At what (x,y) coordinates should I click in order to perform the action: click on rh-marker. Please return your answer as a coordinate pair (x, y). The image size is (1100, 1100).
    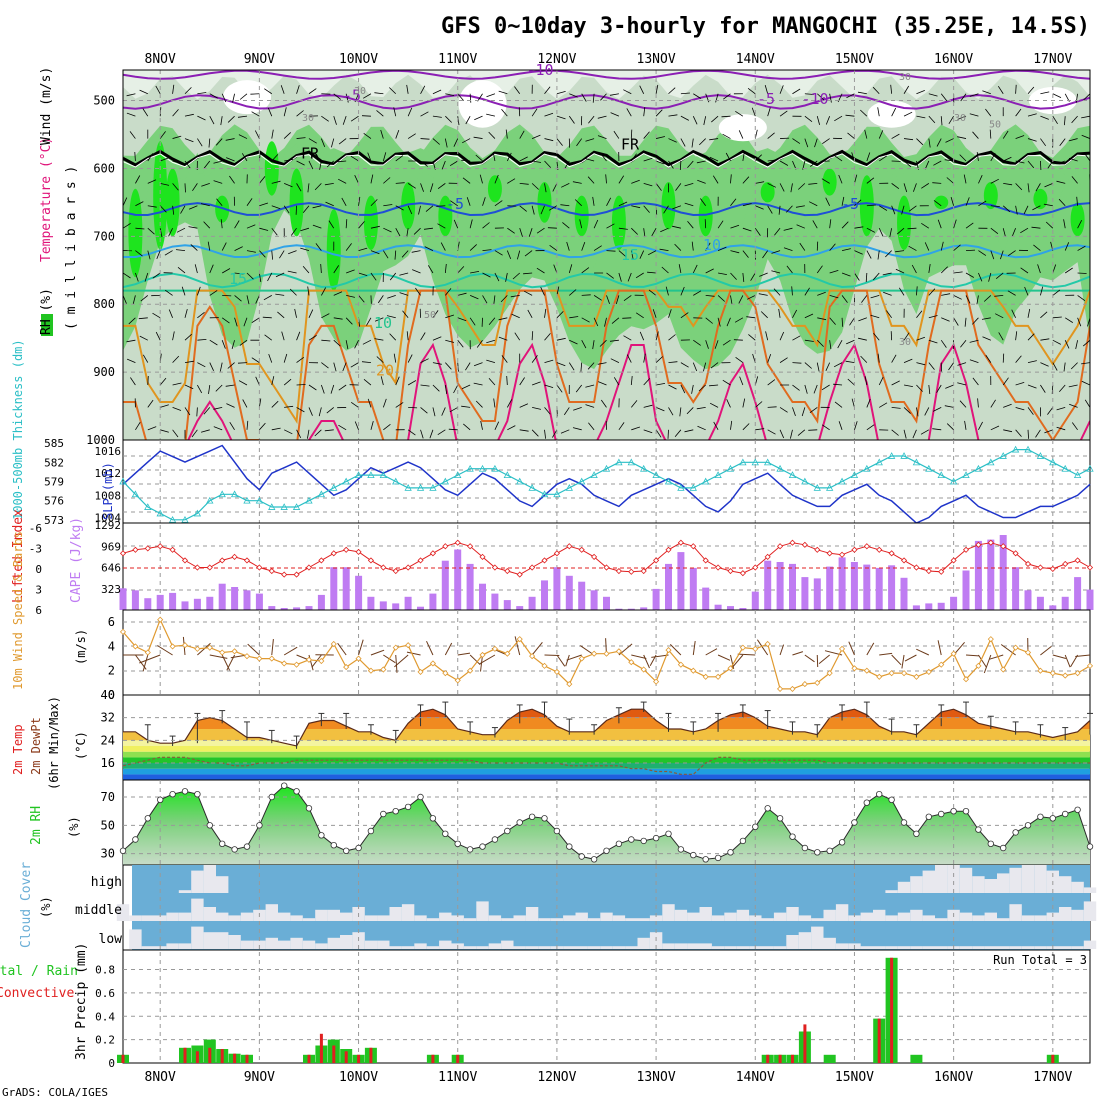
    Looking at the image, I should click on (557, 831).